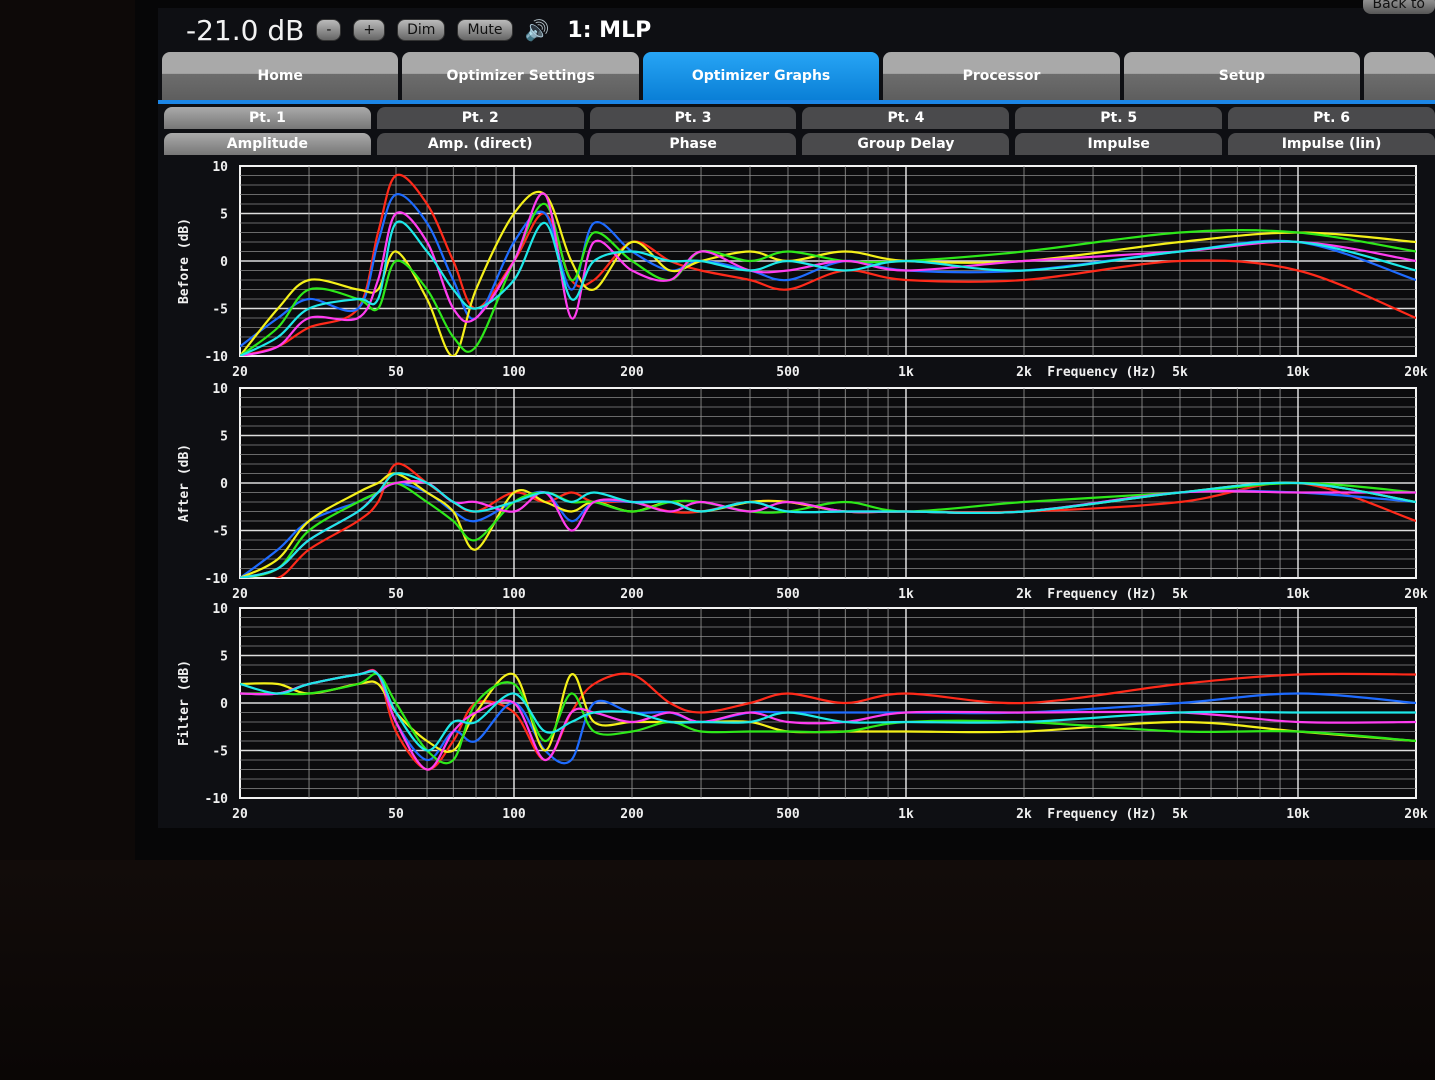 This screenshot has width=1435, height=1080. Describe the element at coordinates (1119, 118) in the screenshot. I see `tab-pt-5: Pt. 5` at that location.